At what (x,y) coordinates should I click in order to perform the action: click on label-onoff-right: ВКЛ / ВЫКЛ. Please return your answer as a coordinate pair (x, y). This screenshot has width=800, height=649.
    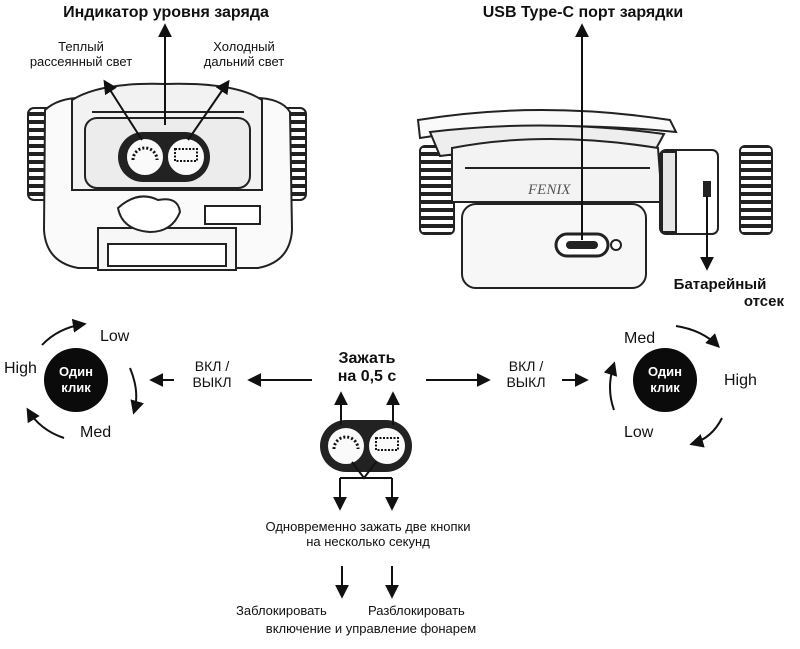
    Looking at the image, I should click on (526, 374).